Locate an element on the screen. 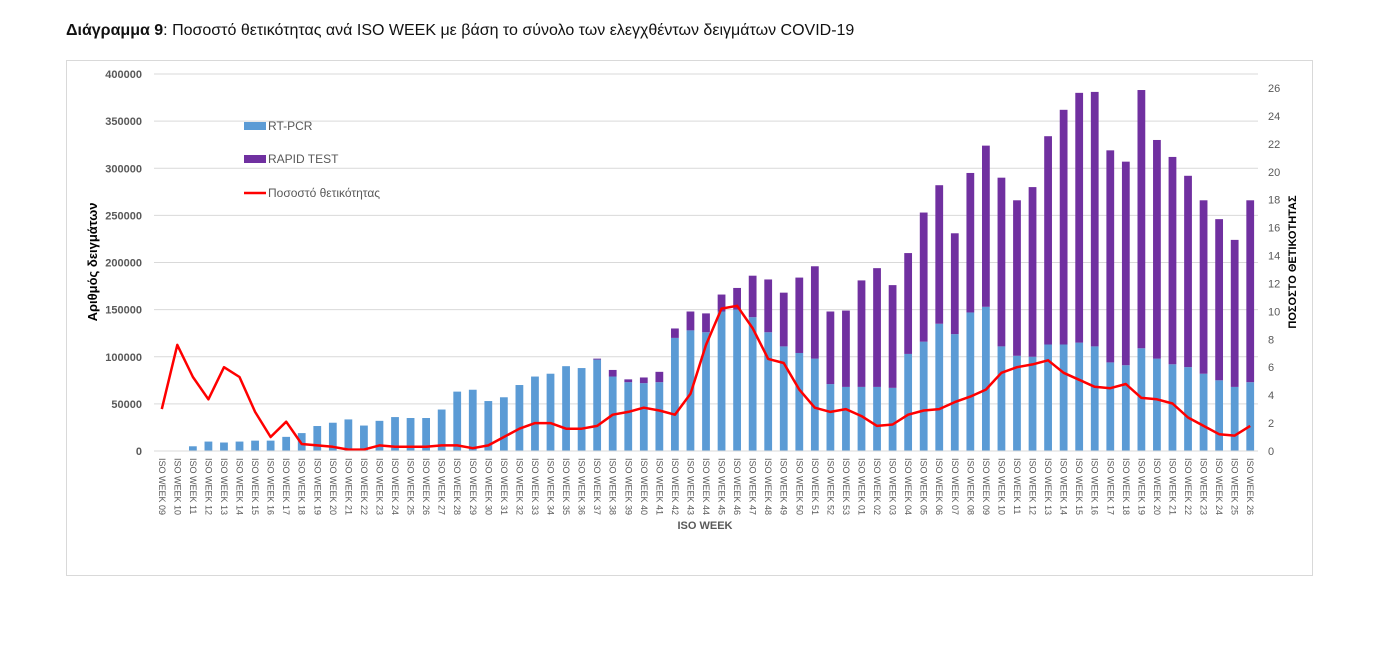 This screenshot has height=654, width=1400. x-tick-label: ISO WEEK 49 is located at coordinates (784, 486).